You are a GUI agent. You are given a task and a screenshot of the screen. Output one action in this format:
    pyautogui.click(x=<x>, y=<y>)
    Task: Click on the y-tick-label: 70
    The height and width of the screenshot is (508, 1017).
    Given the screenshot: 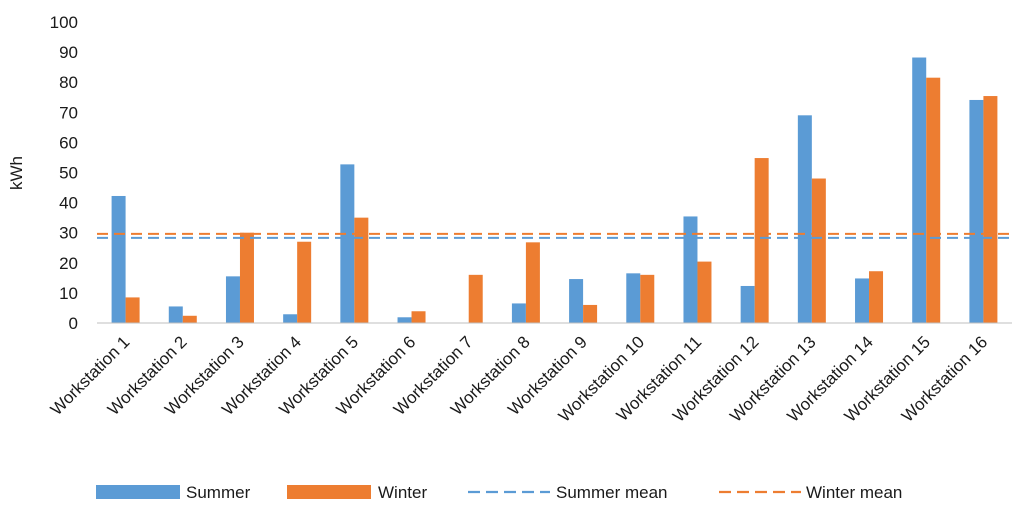 What is the action you would take?
    pyautogui.click(x=68, y=112)
    